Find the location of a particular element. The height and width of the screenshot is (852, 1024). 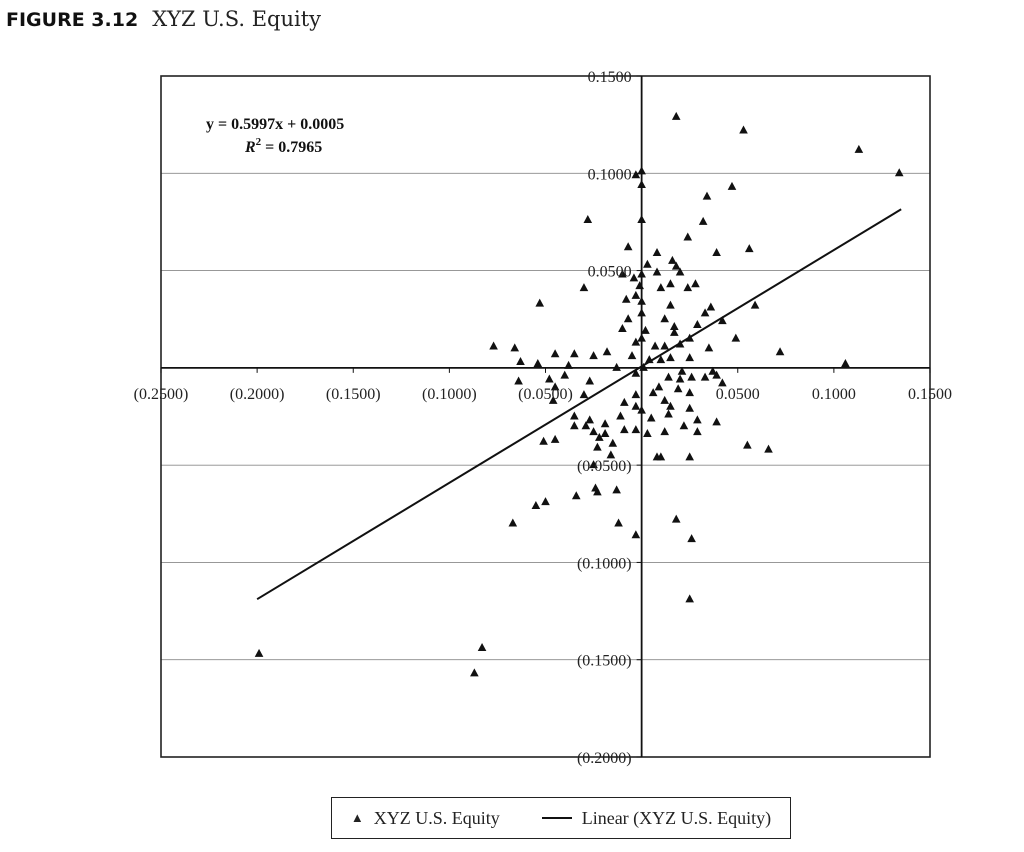

legend-item-linear: Linear (XYZ U.S. Equity) is located at coordinates (635, 818).